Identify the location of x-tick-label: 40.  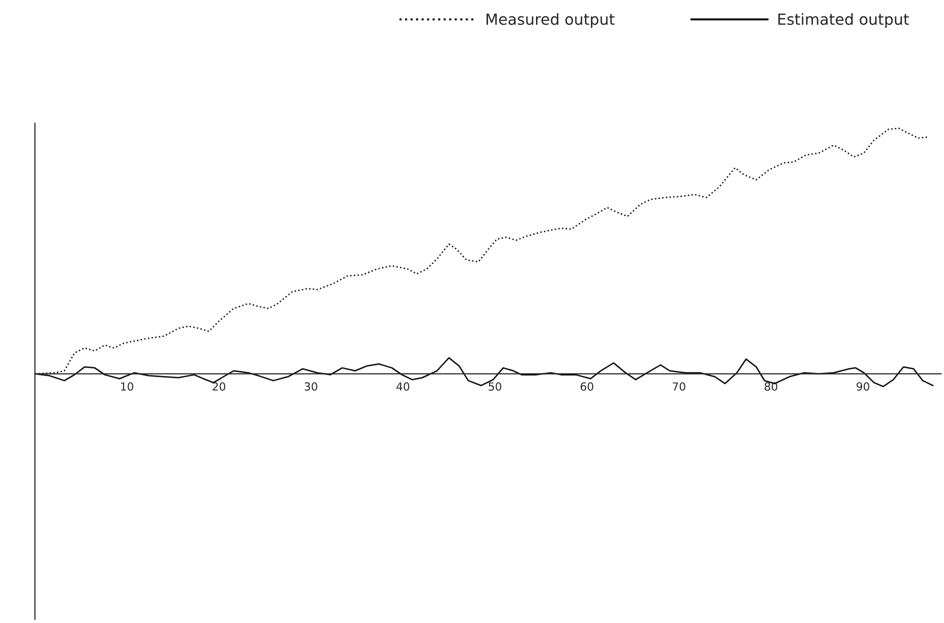
(403, 386).